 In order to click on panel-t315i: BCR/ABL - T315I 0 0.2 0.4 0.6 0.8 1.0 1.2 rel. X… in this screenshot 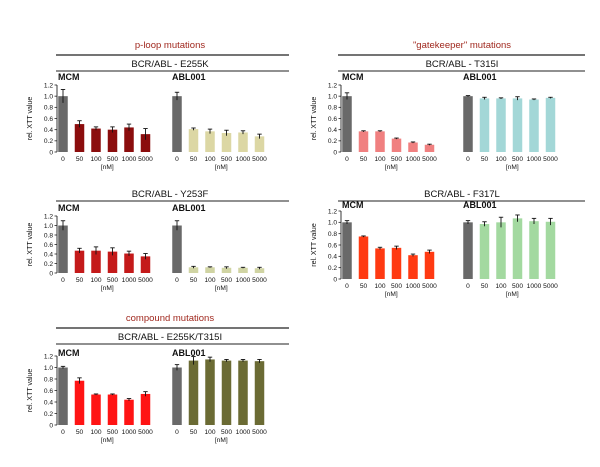, I will do `click(448, 112)`.